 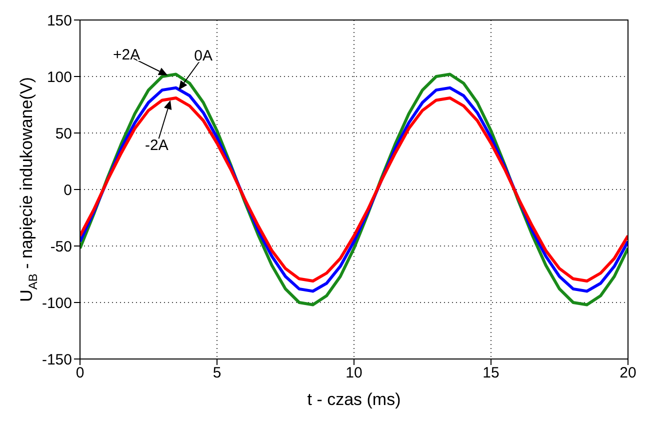 What do you see at coordinates (57, 359) in the screenshot?
I see `y-tick-label: -150` at bounding box center [57, 359].